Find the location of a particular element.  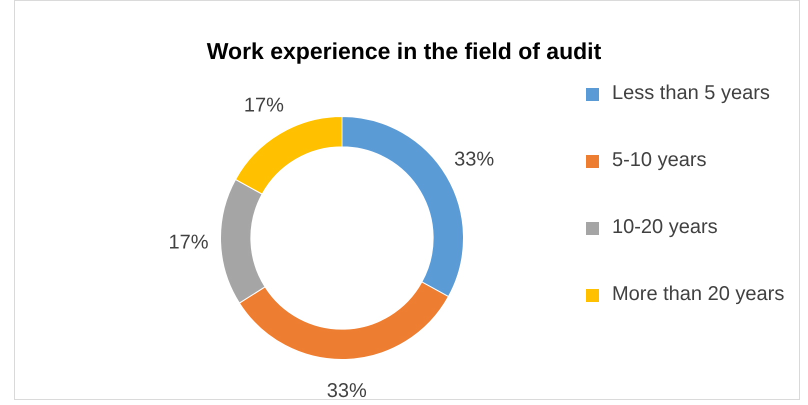

legend-label: More than 20 years is located at coordinates (698, 294).